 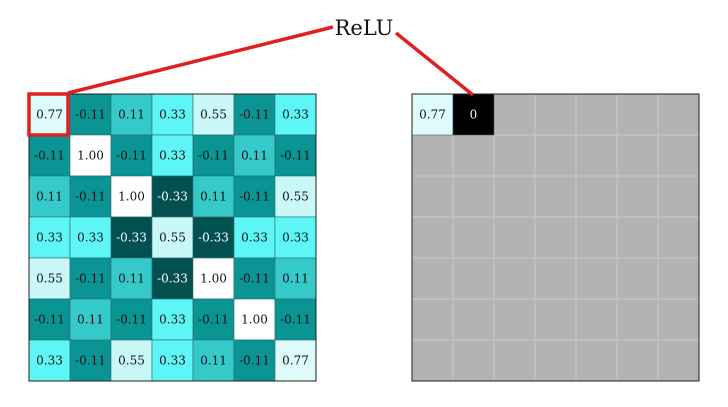 I want to click on relu-title: ReLU, so click(x=364, y=28).